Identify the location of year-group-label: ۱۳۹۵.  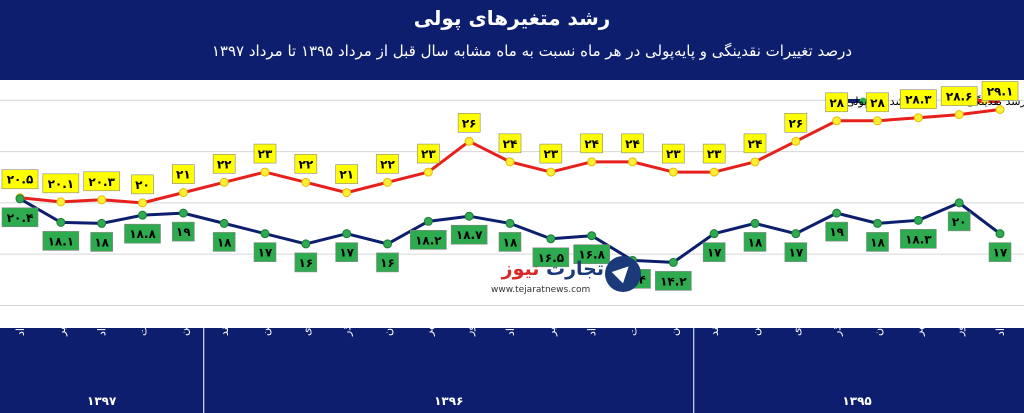
(856, 401).